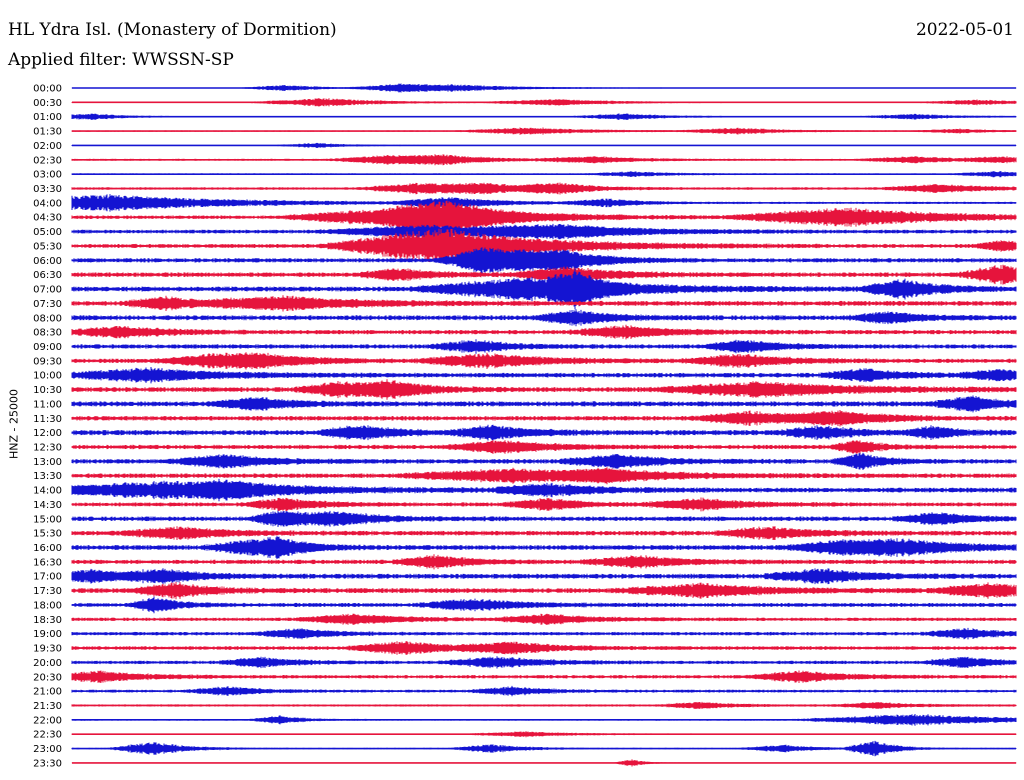  Describe the element at coordinates (47, 232) in the screenshot. I see `time-label: 05:00` at that location.